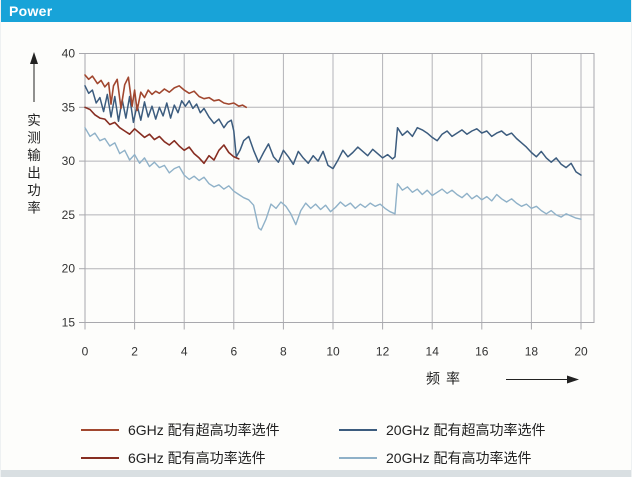  What do you see at coordinates (69, 323) in the screenshot?
I see `y-tick-label: 15` at bounding box center [69, 323].